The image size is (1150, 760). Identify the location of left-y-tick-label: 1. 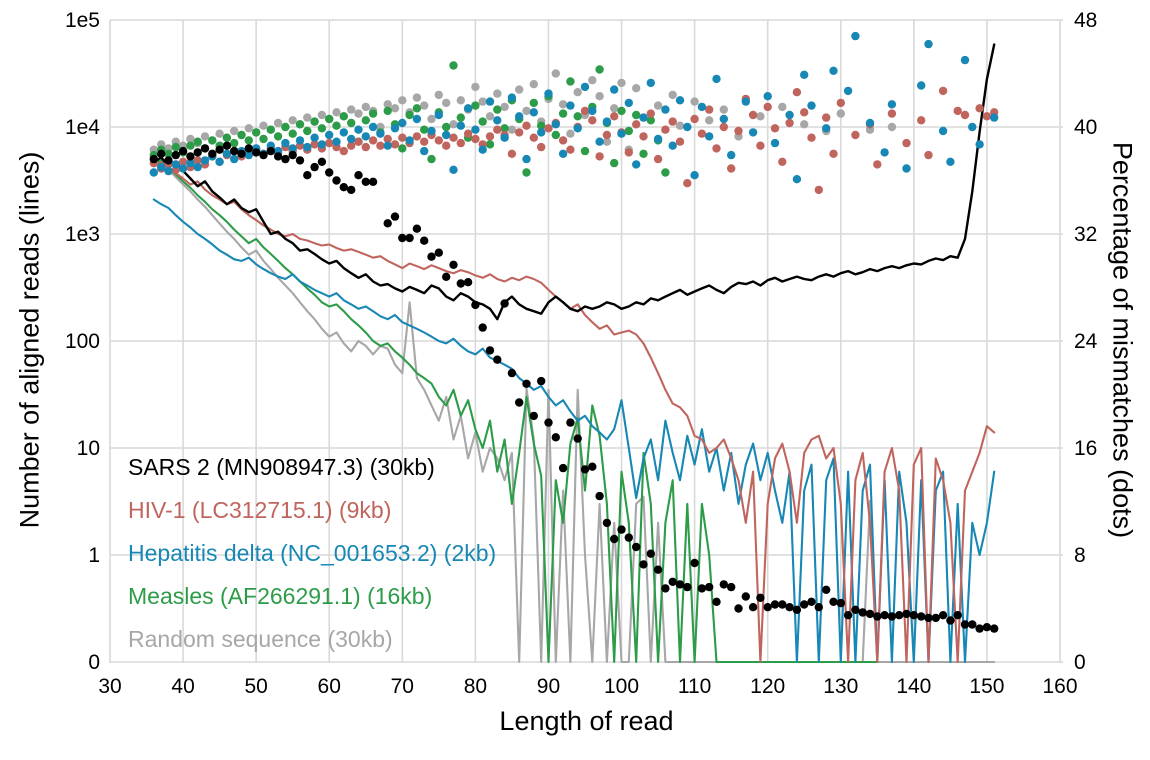
(94, 555).